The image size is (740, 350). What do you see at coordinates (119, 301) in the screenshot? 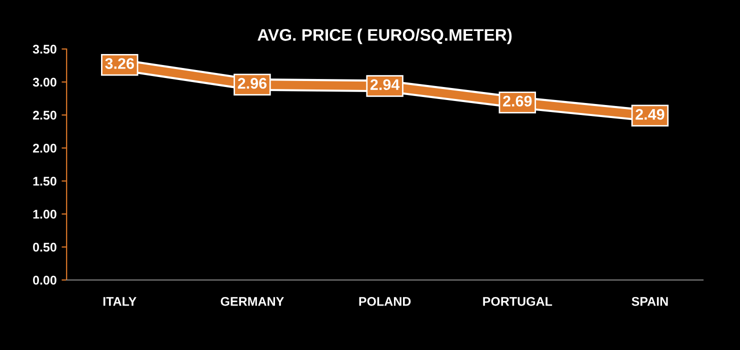
I see `x-tick-label: ITALY` at bounding box center [119, 301].